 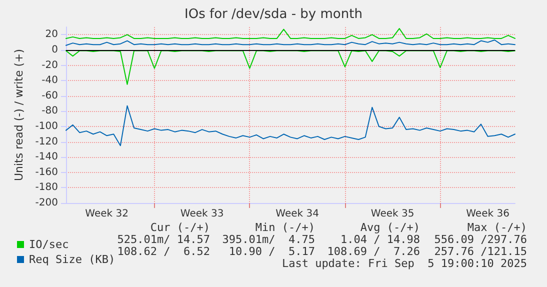 What do you see at coordinates (285, 227) in the screenshot?
I see `text: Min (-/+)` at bounding box center [285, 227].